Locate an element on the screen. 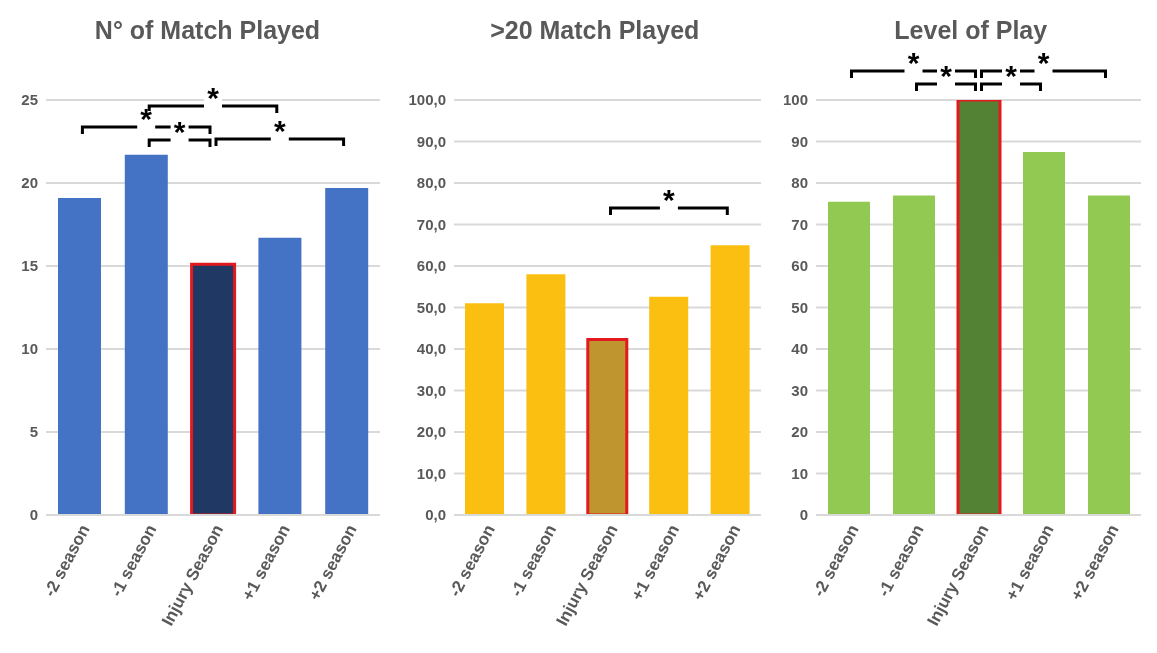 The image size is (1157, 653). y-tick-label: 100 is located at coordinates (795, 100).